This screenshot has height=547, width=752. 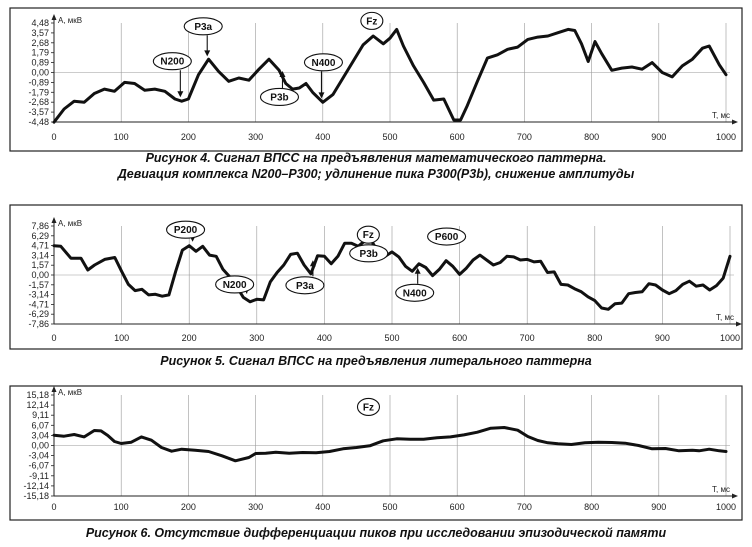 I want to click on annotation-p200: P200, so click(x=186, y=231).